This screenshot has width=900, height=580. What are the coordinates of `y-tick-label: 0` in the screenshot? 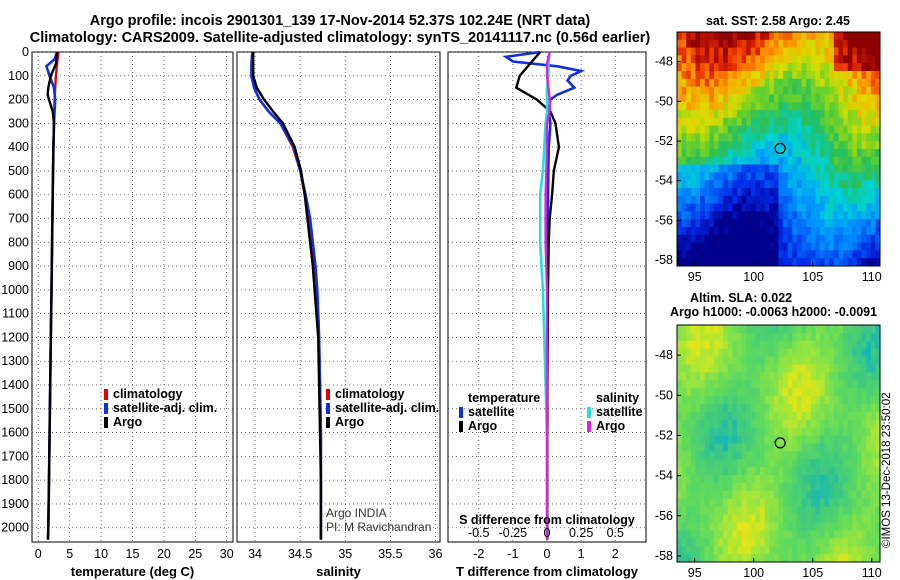 It's located at (25, 52).